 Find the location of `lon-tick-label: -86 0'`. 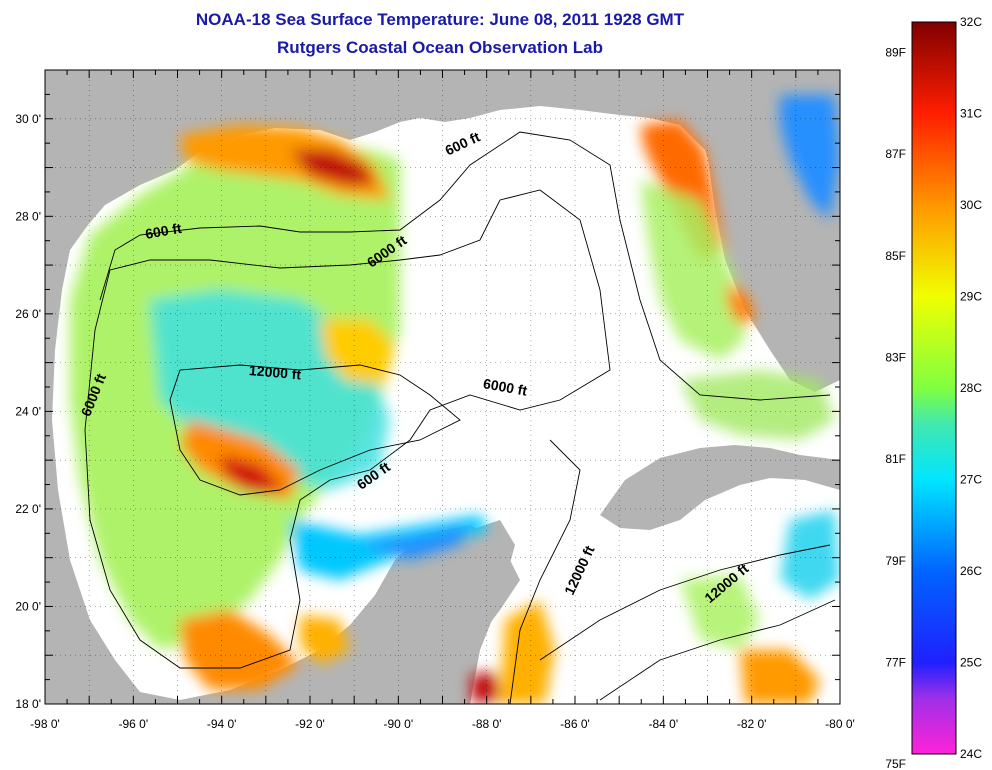

lon-tick-label: -86 0' is located at coordinates (575, 724).